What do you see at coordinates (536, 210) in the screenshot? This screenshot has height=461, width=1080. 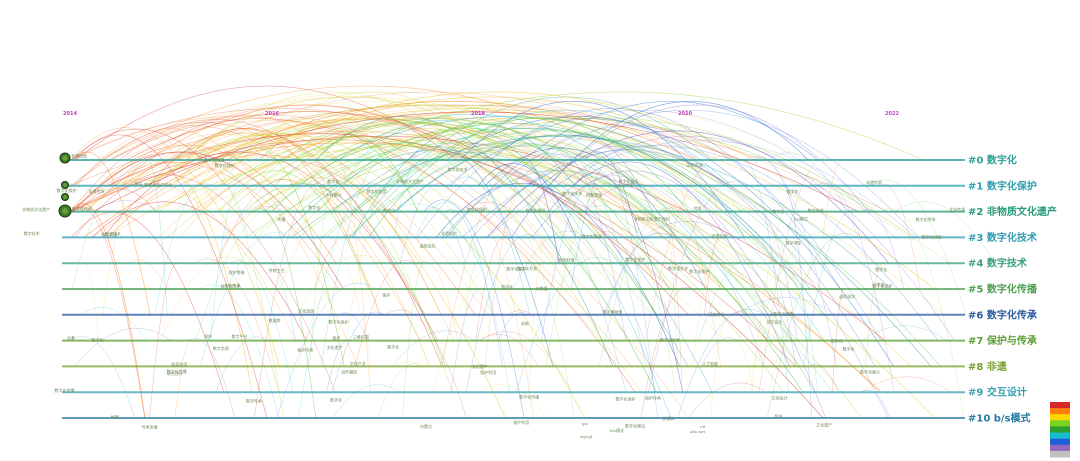 I see `keyword-label: 数字化建设` at bounding box center [536, 210].